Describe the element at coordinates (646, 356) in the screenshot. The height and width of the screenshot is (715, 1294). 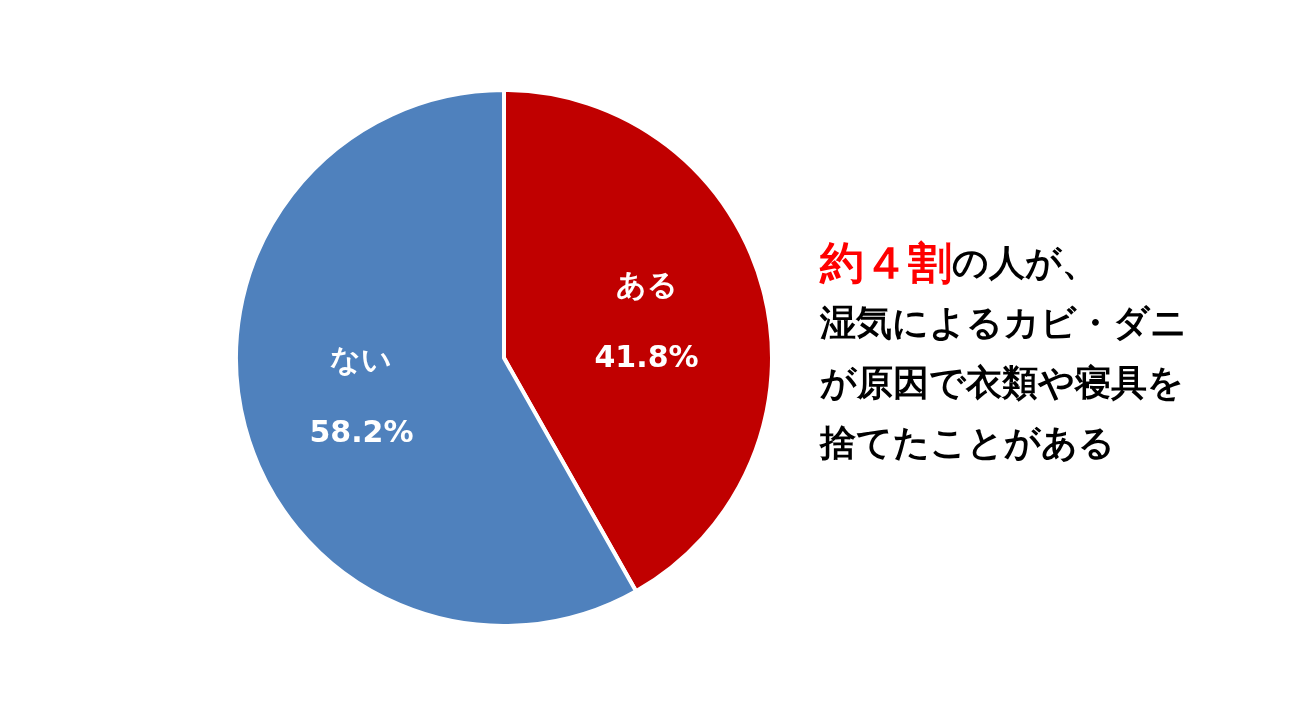
I see `data-label: 41.8%` at that location.